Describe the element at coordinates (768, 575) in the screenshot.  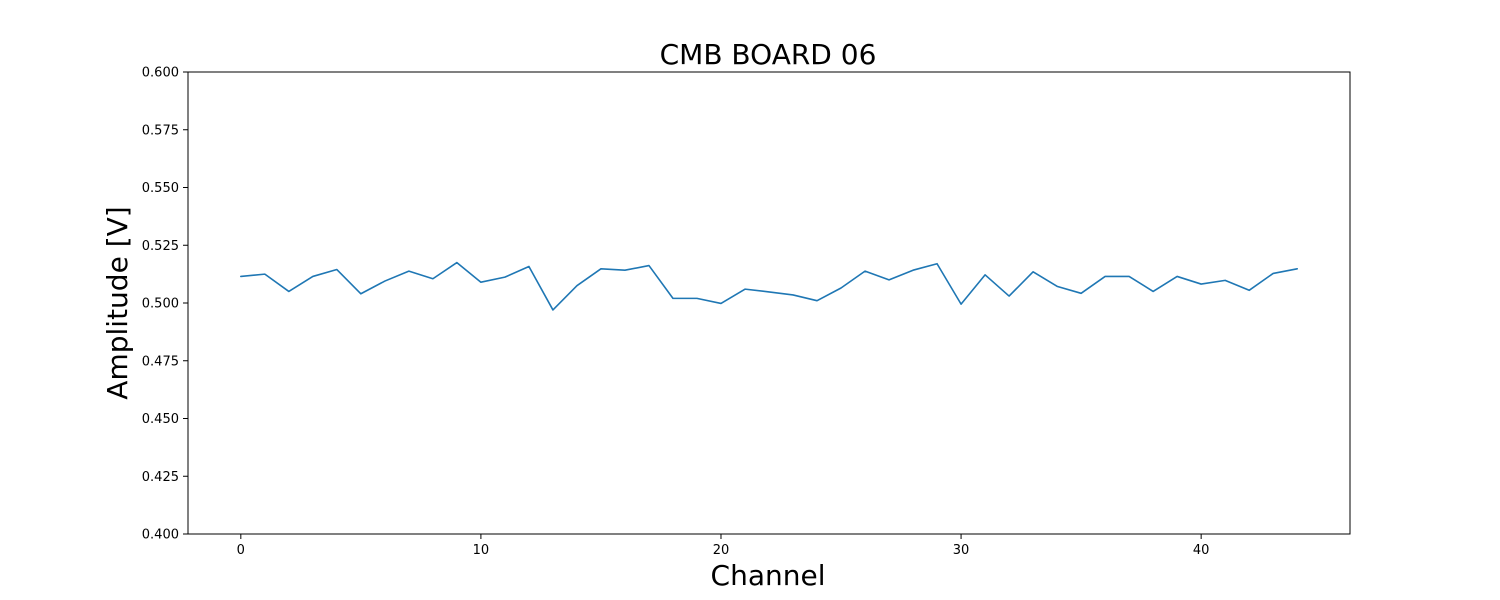
I see `x-axis-label: Channel` at that location.